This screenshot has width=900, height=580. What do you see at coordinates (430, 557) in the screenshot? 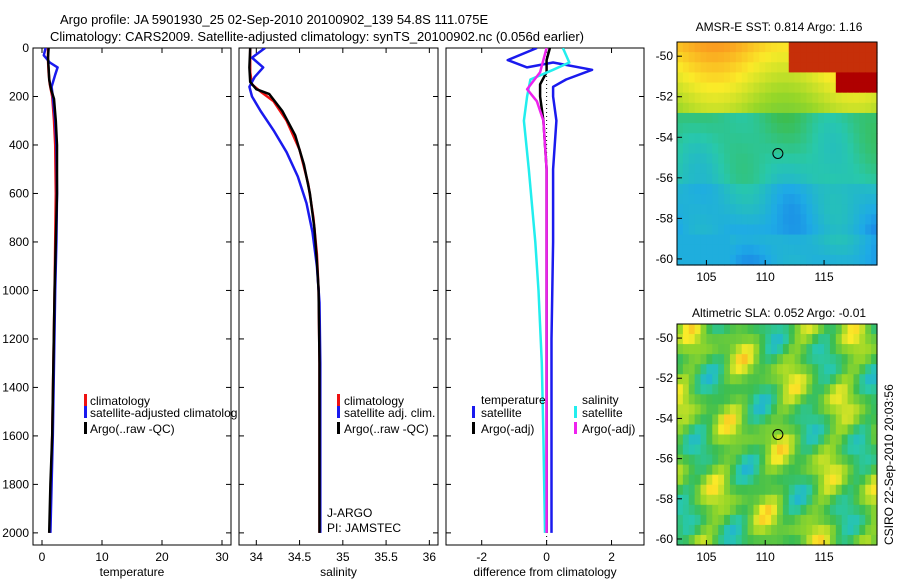
I see `x-tick-label: 36` at bounding box center [430, 557].